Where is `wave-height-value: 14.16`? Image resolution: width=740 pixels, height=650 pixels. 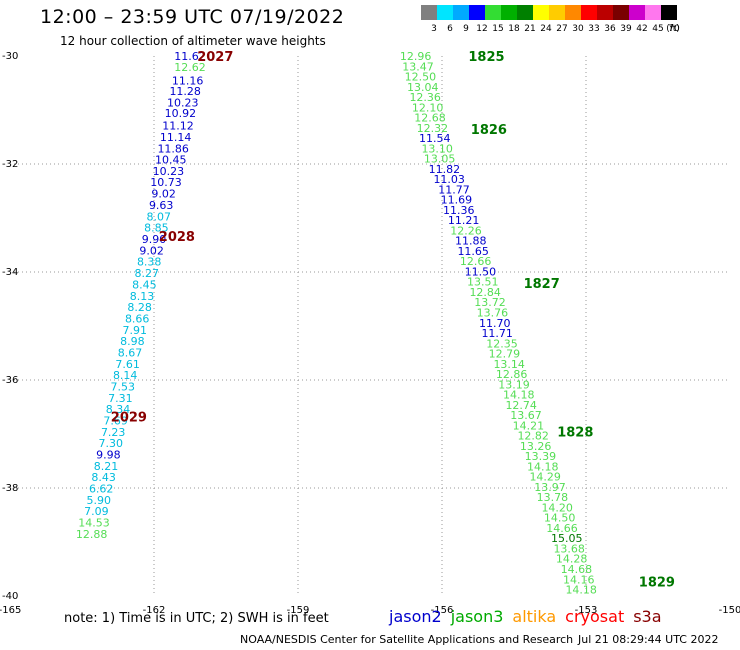 wave-height-value: 14.16 is located at coordinates (579, 579).